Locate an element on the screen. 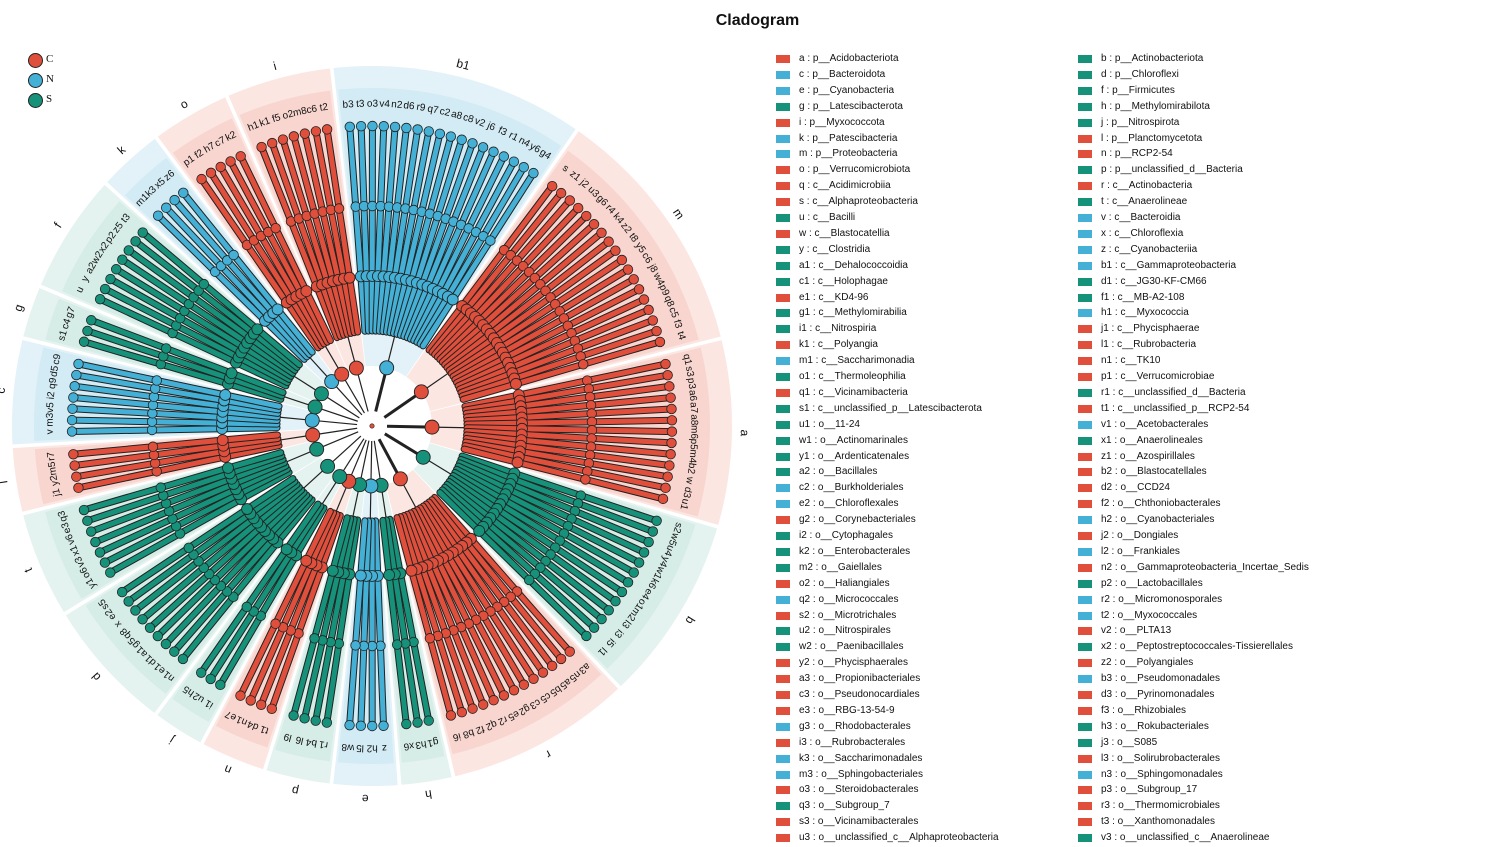 The height and width of the screenshot is (847, 1500). legend-label: a2 : o__Bacillales is located at coordinates (838, 471).